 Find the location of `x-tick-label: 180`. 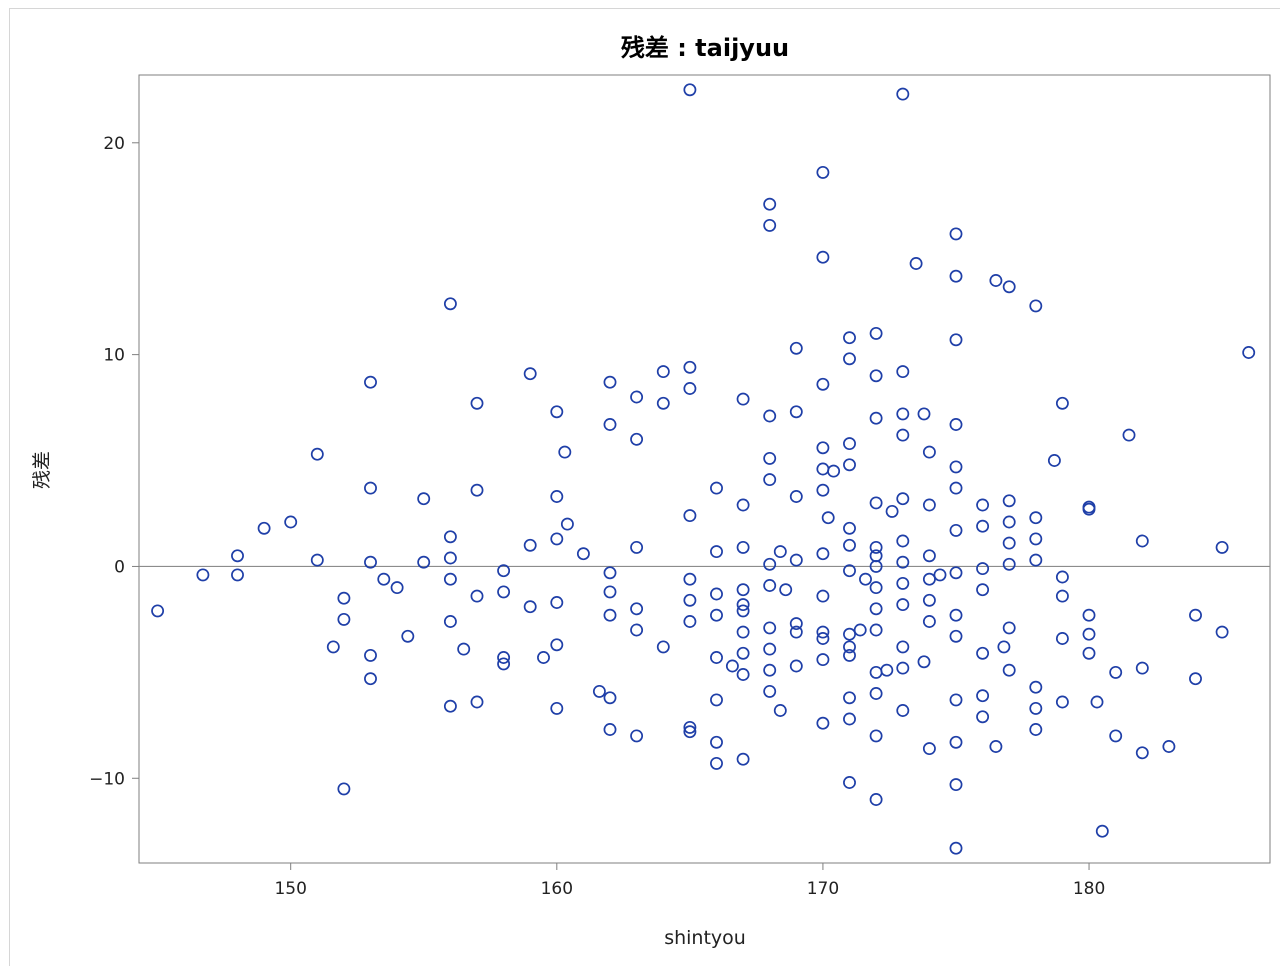

x-tick-label: 180 is located at coordinates (1089, 889).